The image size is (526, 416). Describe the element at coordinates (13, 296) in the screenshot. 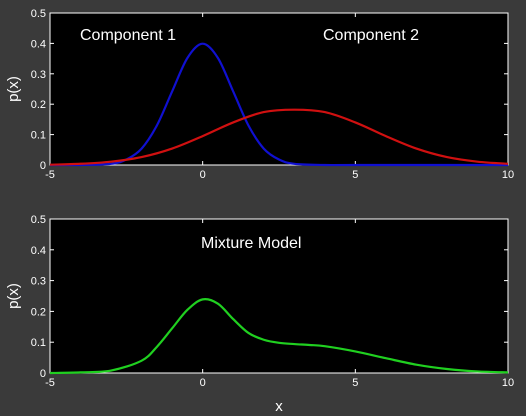

I see `bottom-y-axis-label: p(x)` at that location.